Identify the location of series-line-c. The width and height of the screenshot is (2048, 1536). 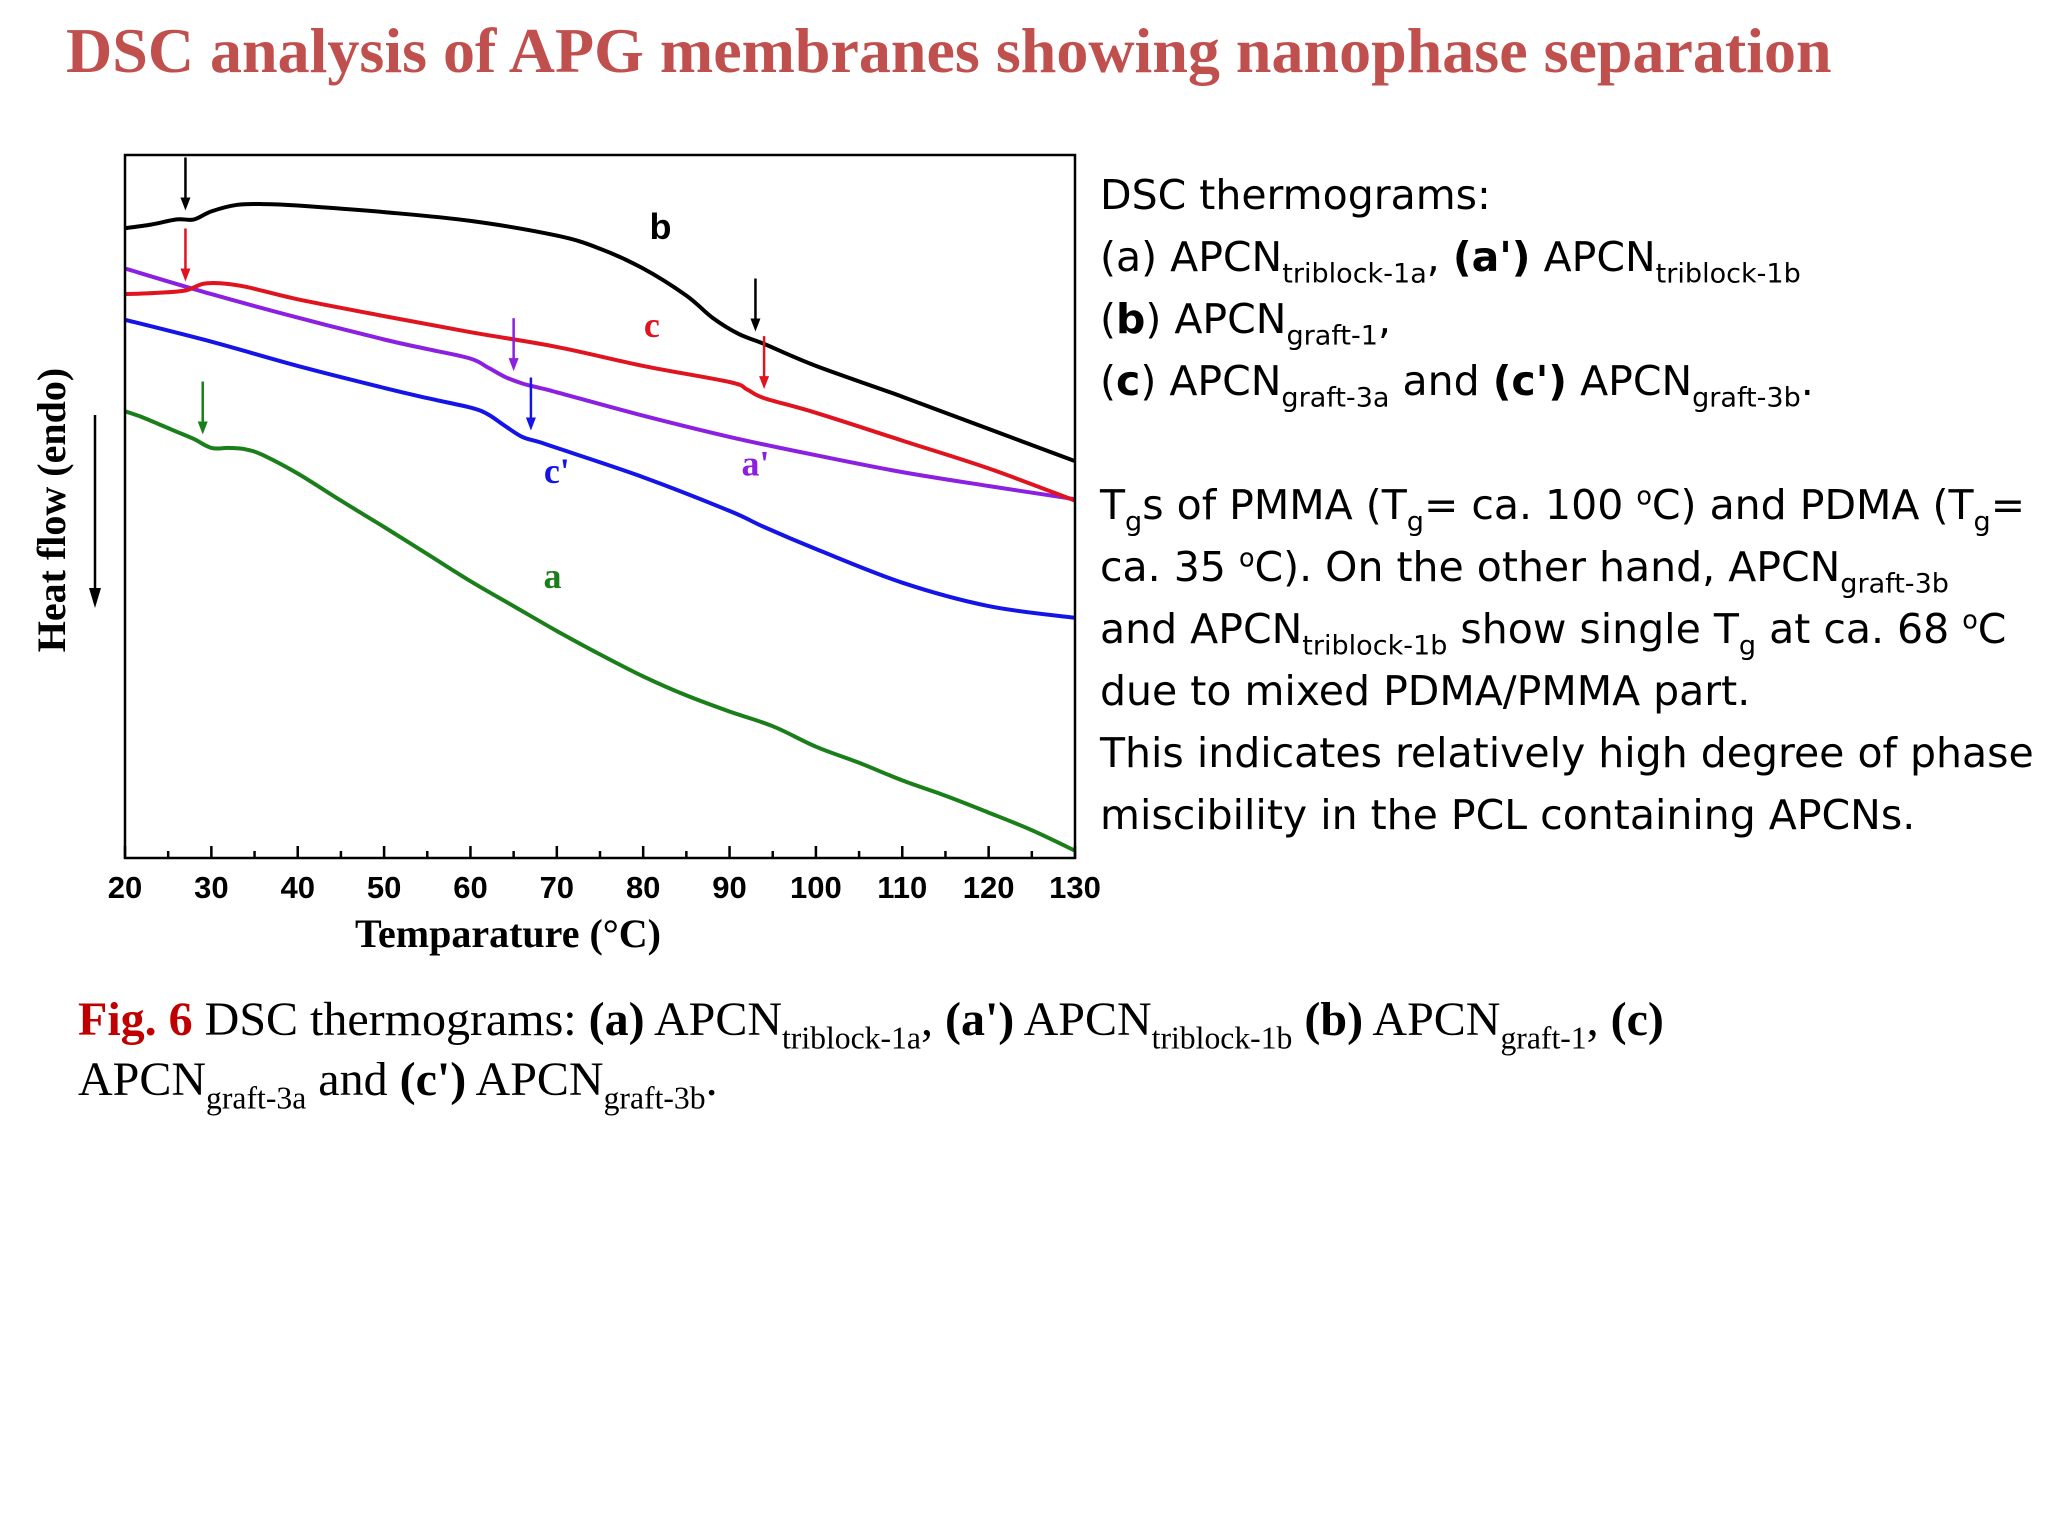
(600, 391).